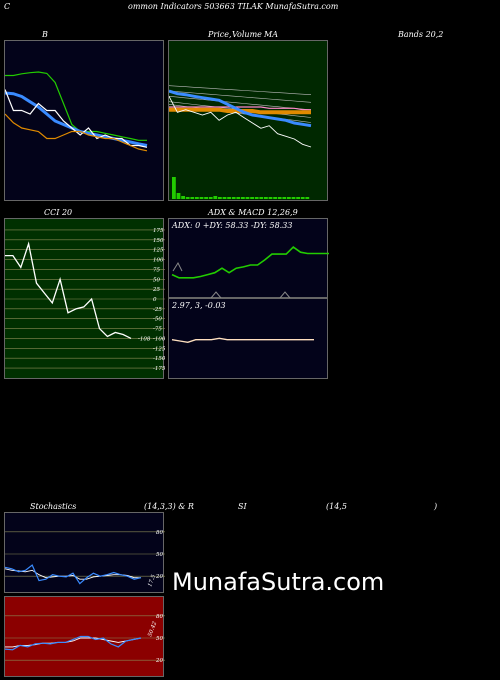  I want to click on stoch-d-line, so click(73, 574).